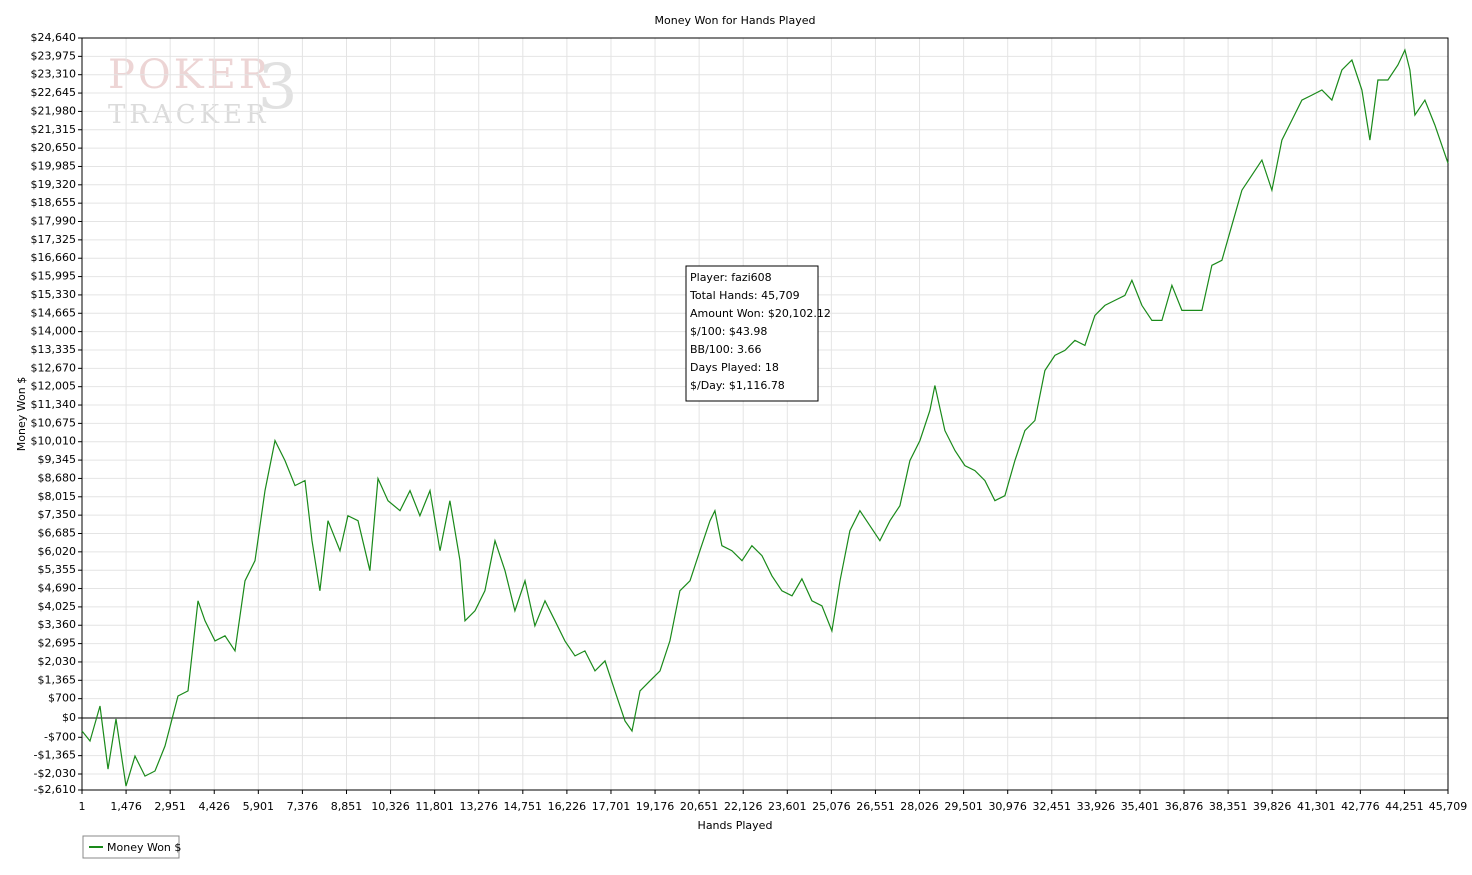 The width and height of the screenshot is (1472, 875). Describe the element at coordinates (21, 414) in the screenshot. I see `y-axis-label: Money Won $` at that location.